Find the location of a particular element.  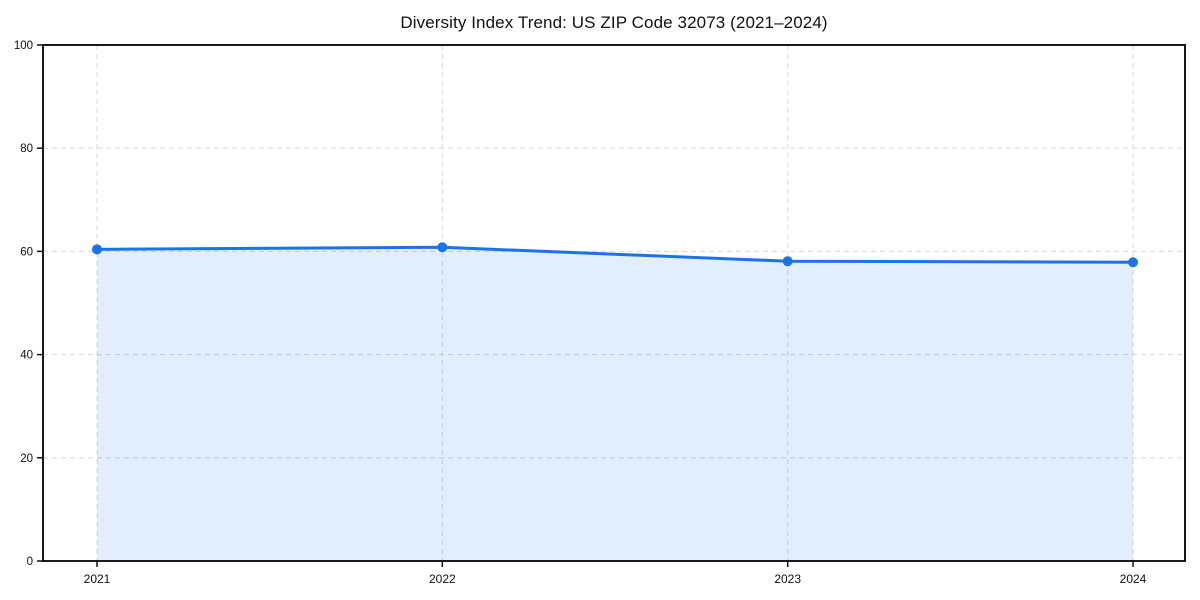

y-tick-label: 20 is located at coordinates (26, 459).